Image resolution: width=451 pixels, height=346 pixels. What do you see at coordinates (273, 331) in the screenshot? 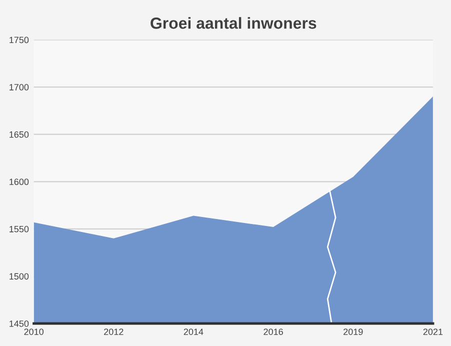
I see `x-tick-label: 2016` at bounding box center [273, 331].